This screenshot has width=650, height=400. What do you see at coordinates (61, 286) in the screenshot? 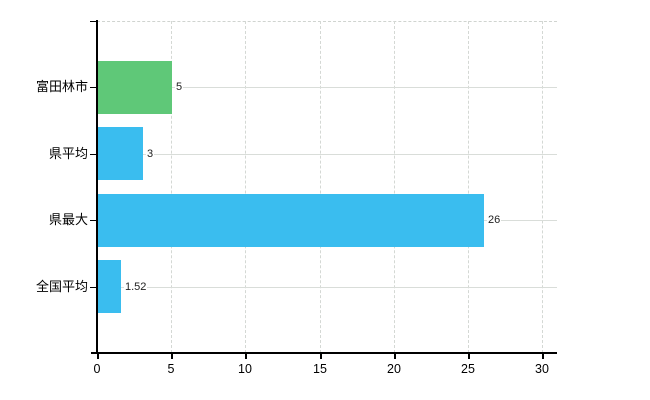
I see `y-axis-label: 全国平均` at bounding box center [61, 286].